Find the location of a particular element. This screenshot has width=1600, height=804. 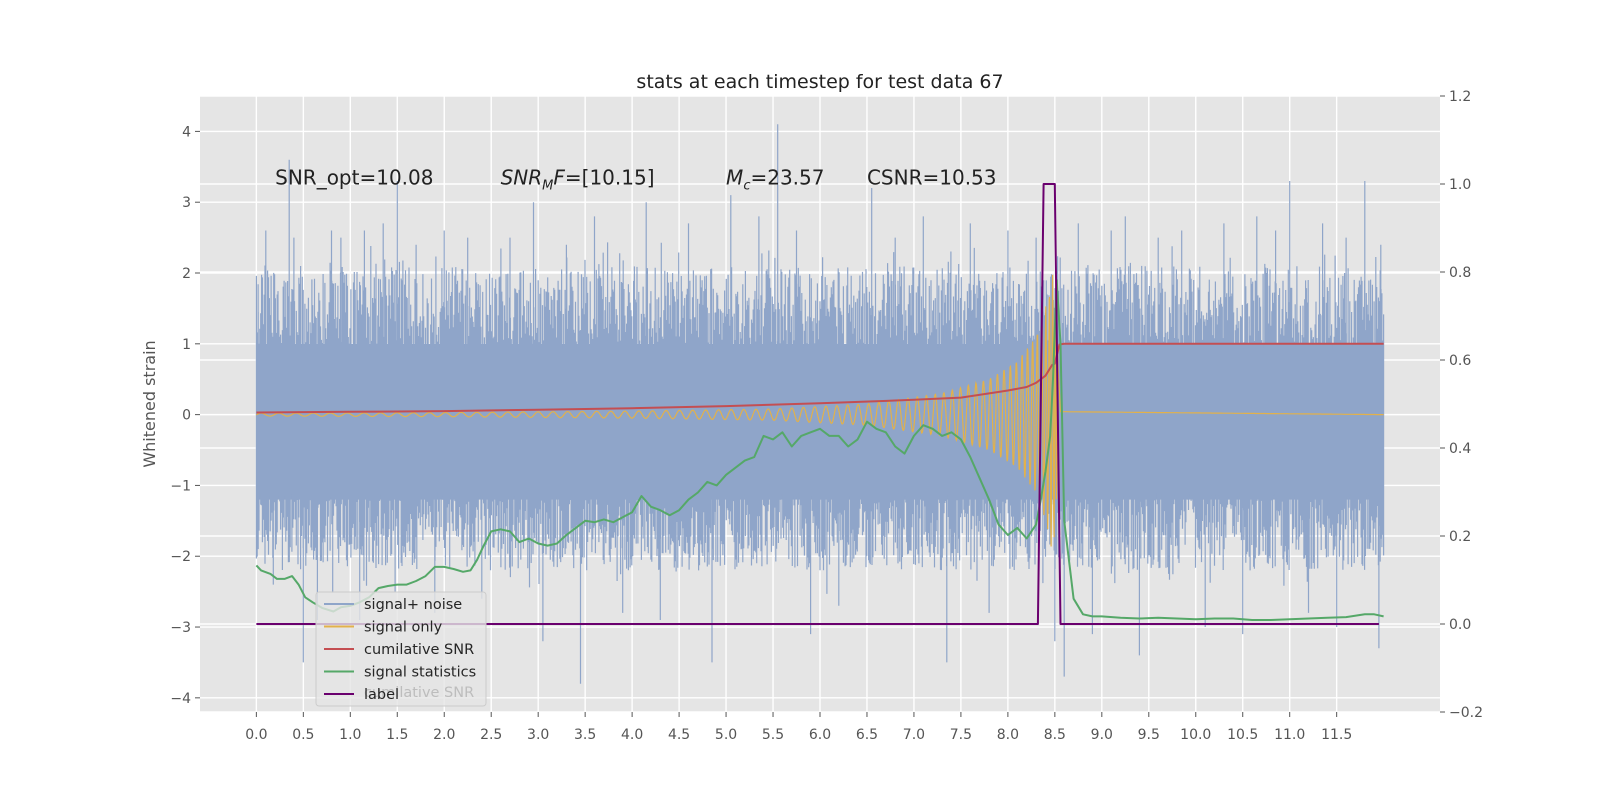

x-tick-label: 11.5 is located at coordinates (1336, 735).